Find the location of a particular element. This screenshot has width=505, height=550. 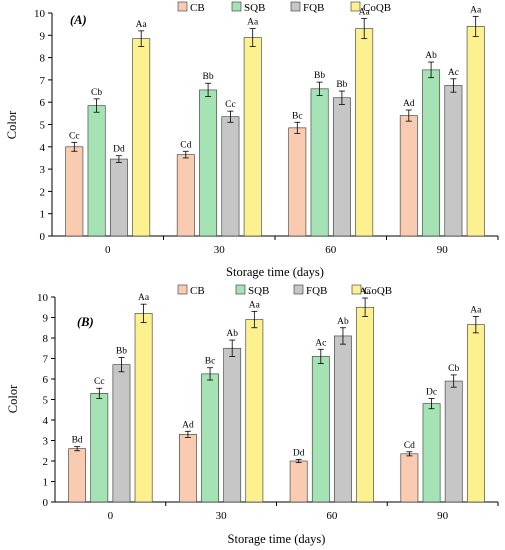

legend-label: SQB is located at coordinates (258, 291).